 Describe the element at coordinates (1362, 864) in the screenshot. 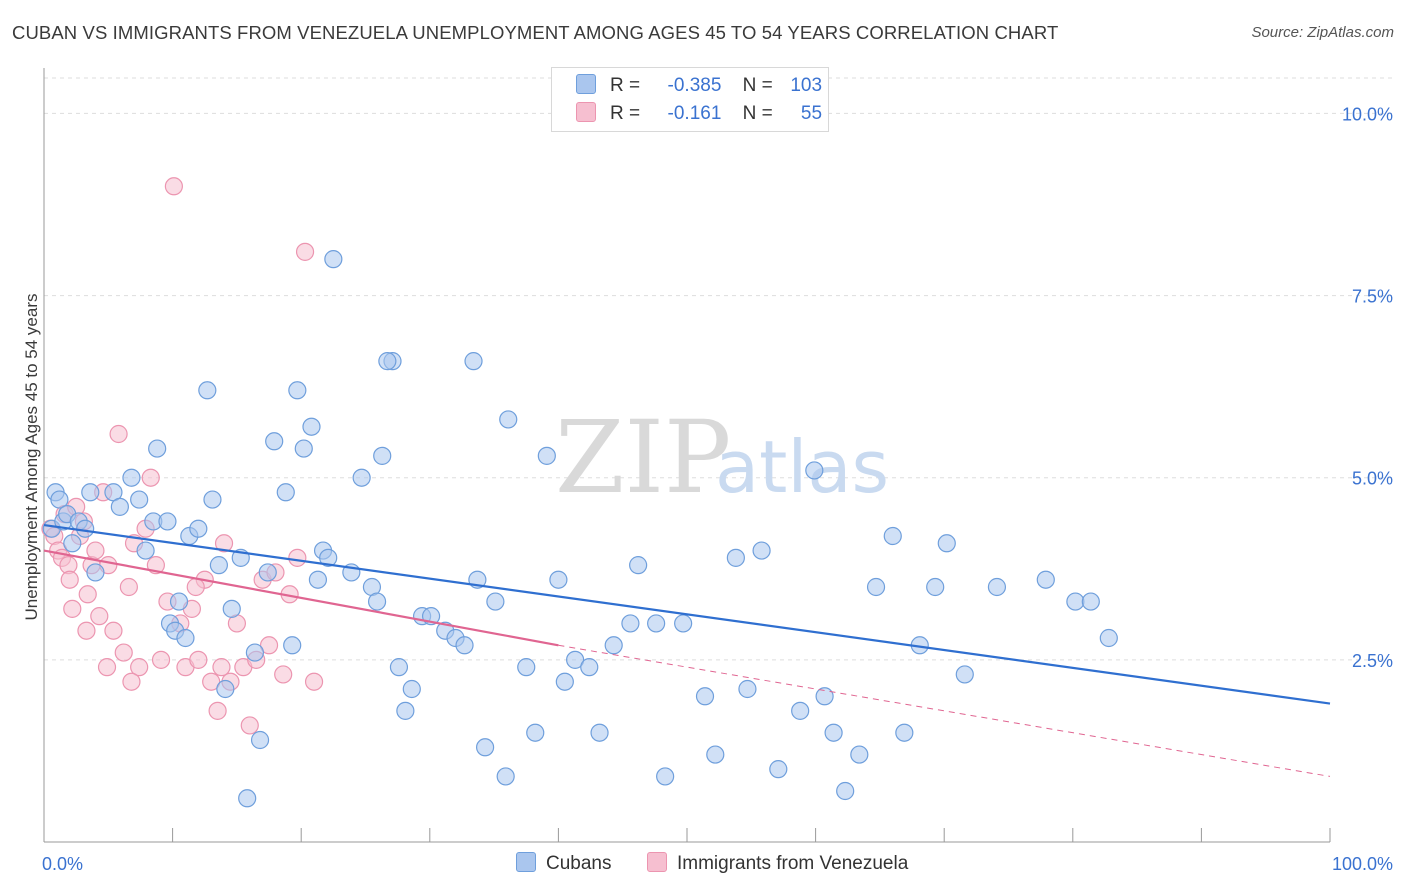

I see `x-tick-label-max: 100.0%` at that location.